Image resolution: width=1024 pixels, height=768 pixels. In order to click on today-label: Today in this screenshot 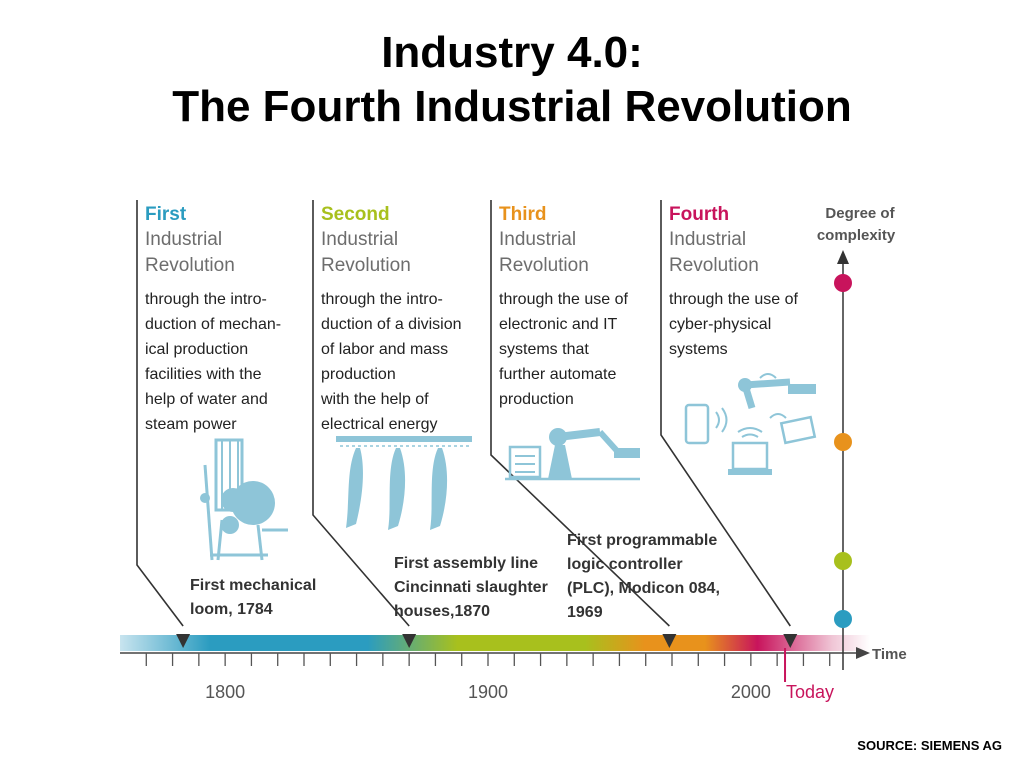, I will do `click(810, 692)`.